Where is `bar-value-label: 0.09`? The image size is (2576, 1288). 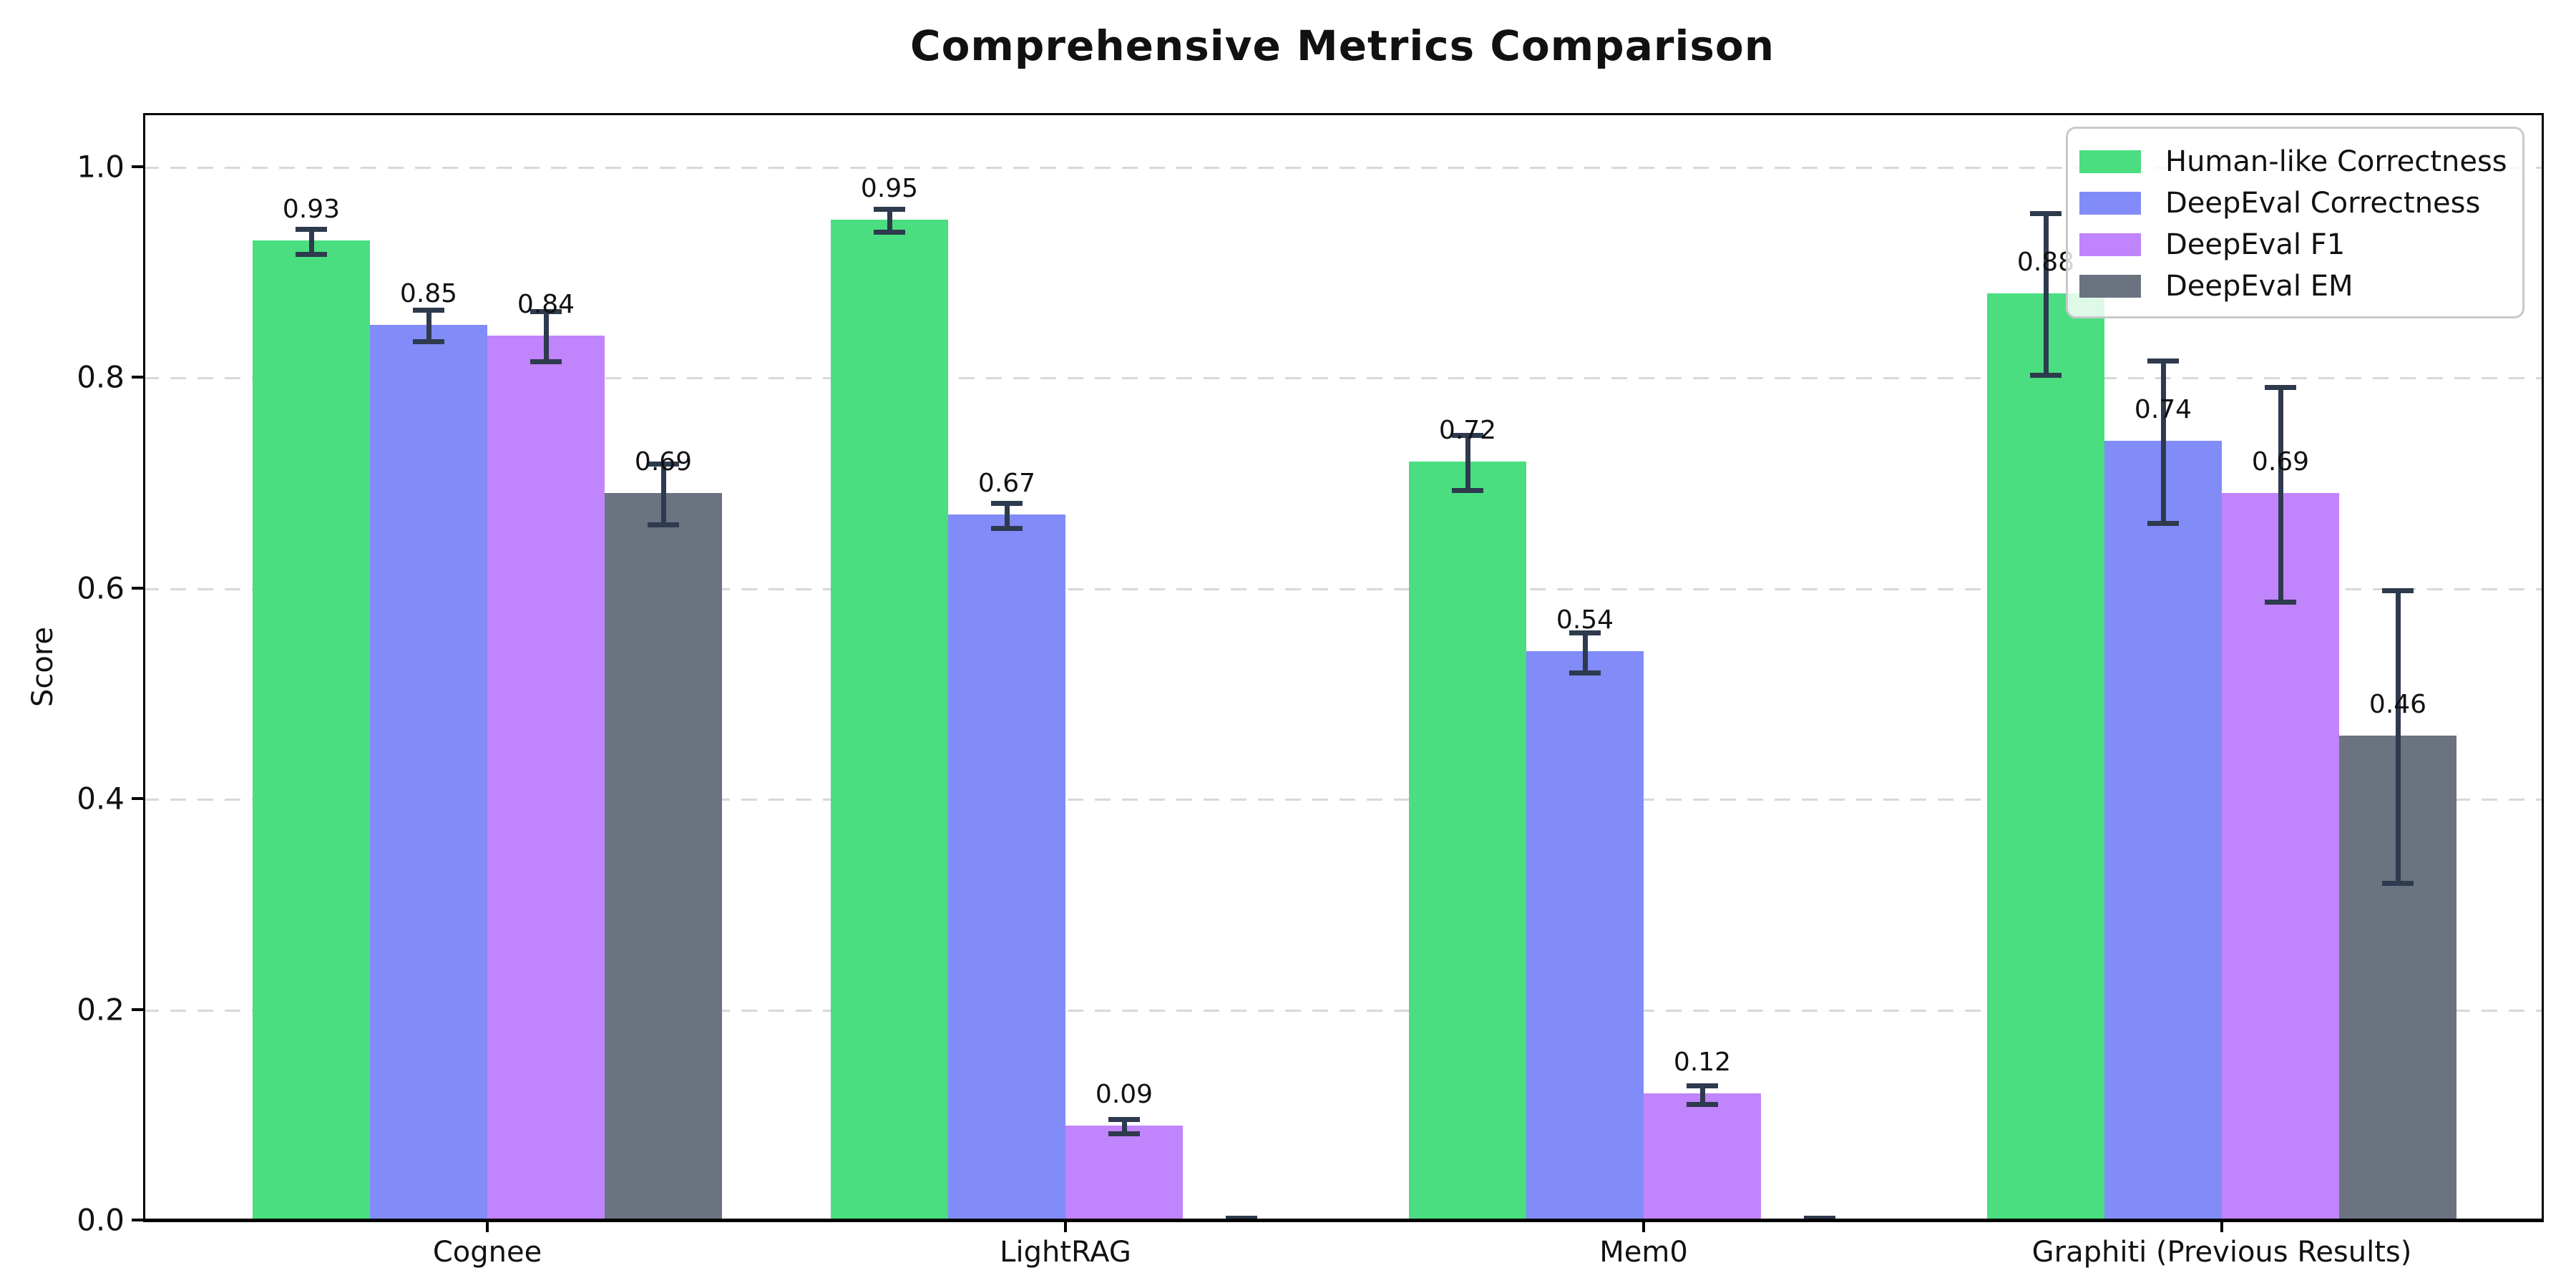 bar-value-label: 0.09 is located at coordinates (1124, 1094).